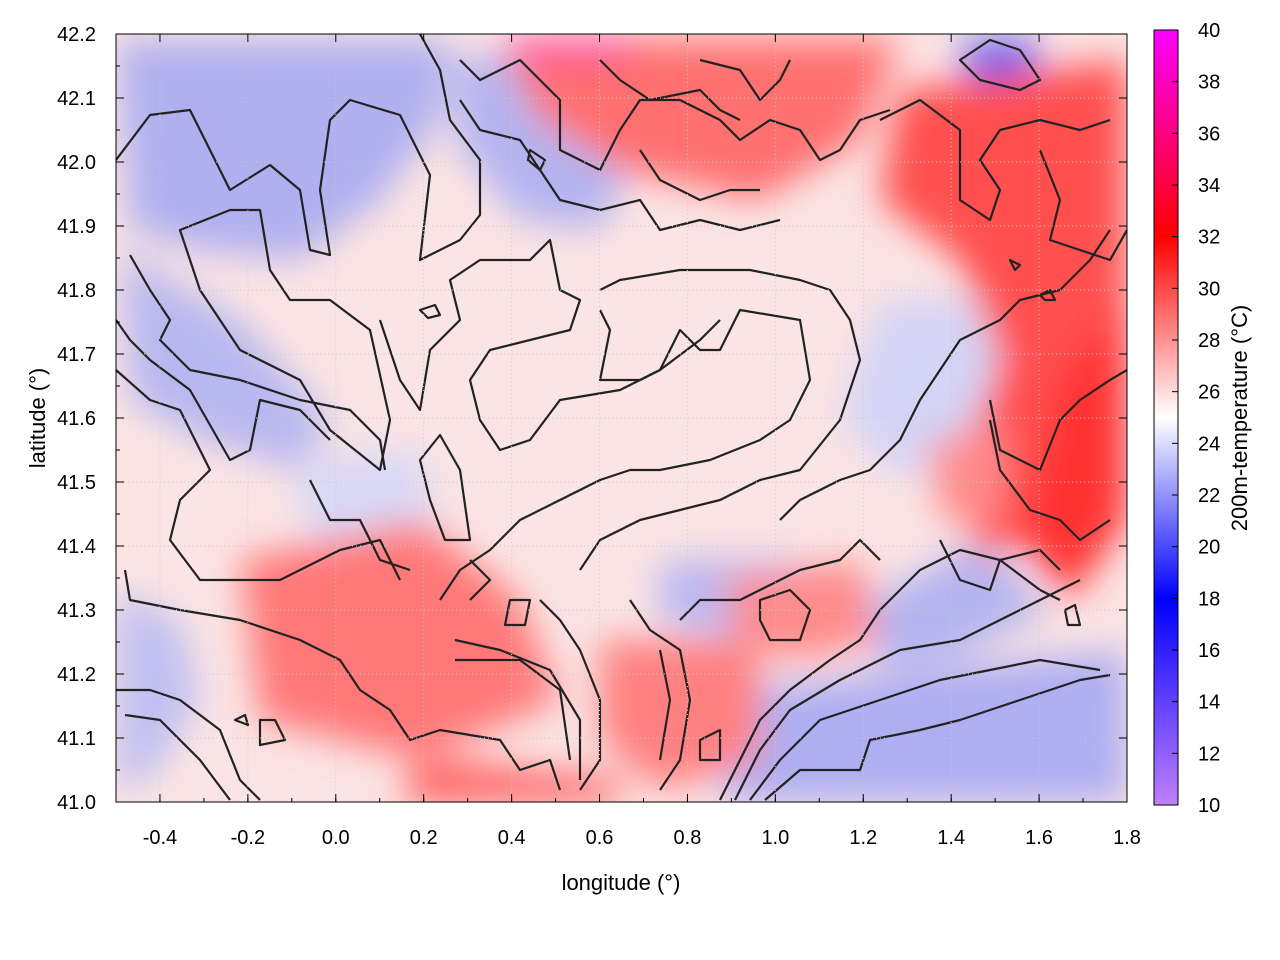 This screenshot has width=1280, height=960. I want to click on x-tick-label: -0.4, so click(160, 838).